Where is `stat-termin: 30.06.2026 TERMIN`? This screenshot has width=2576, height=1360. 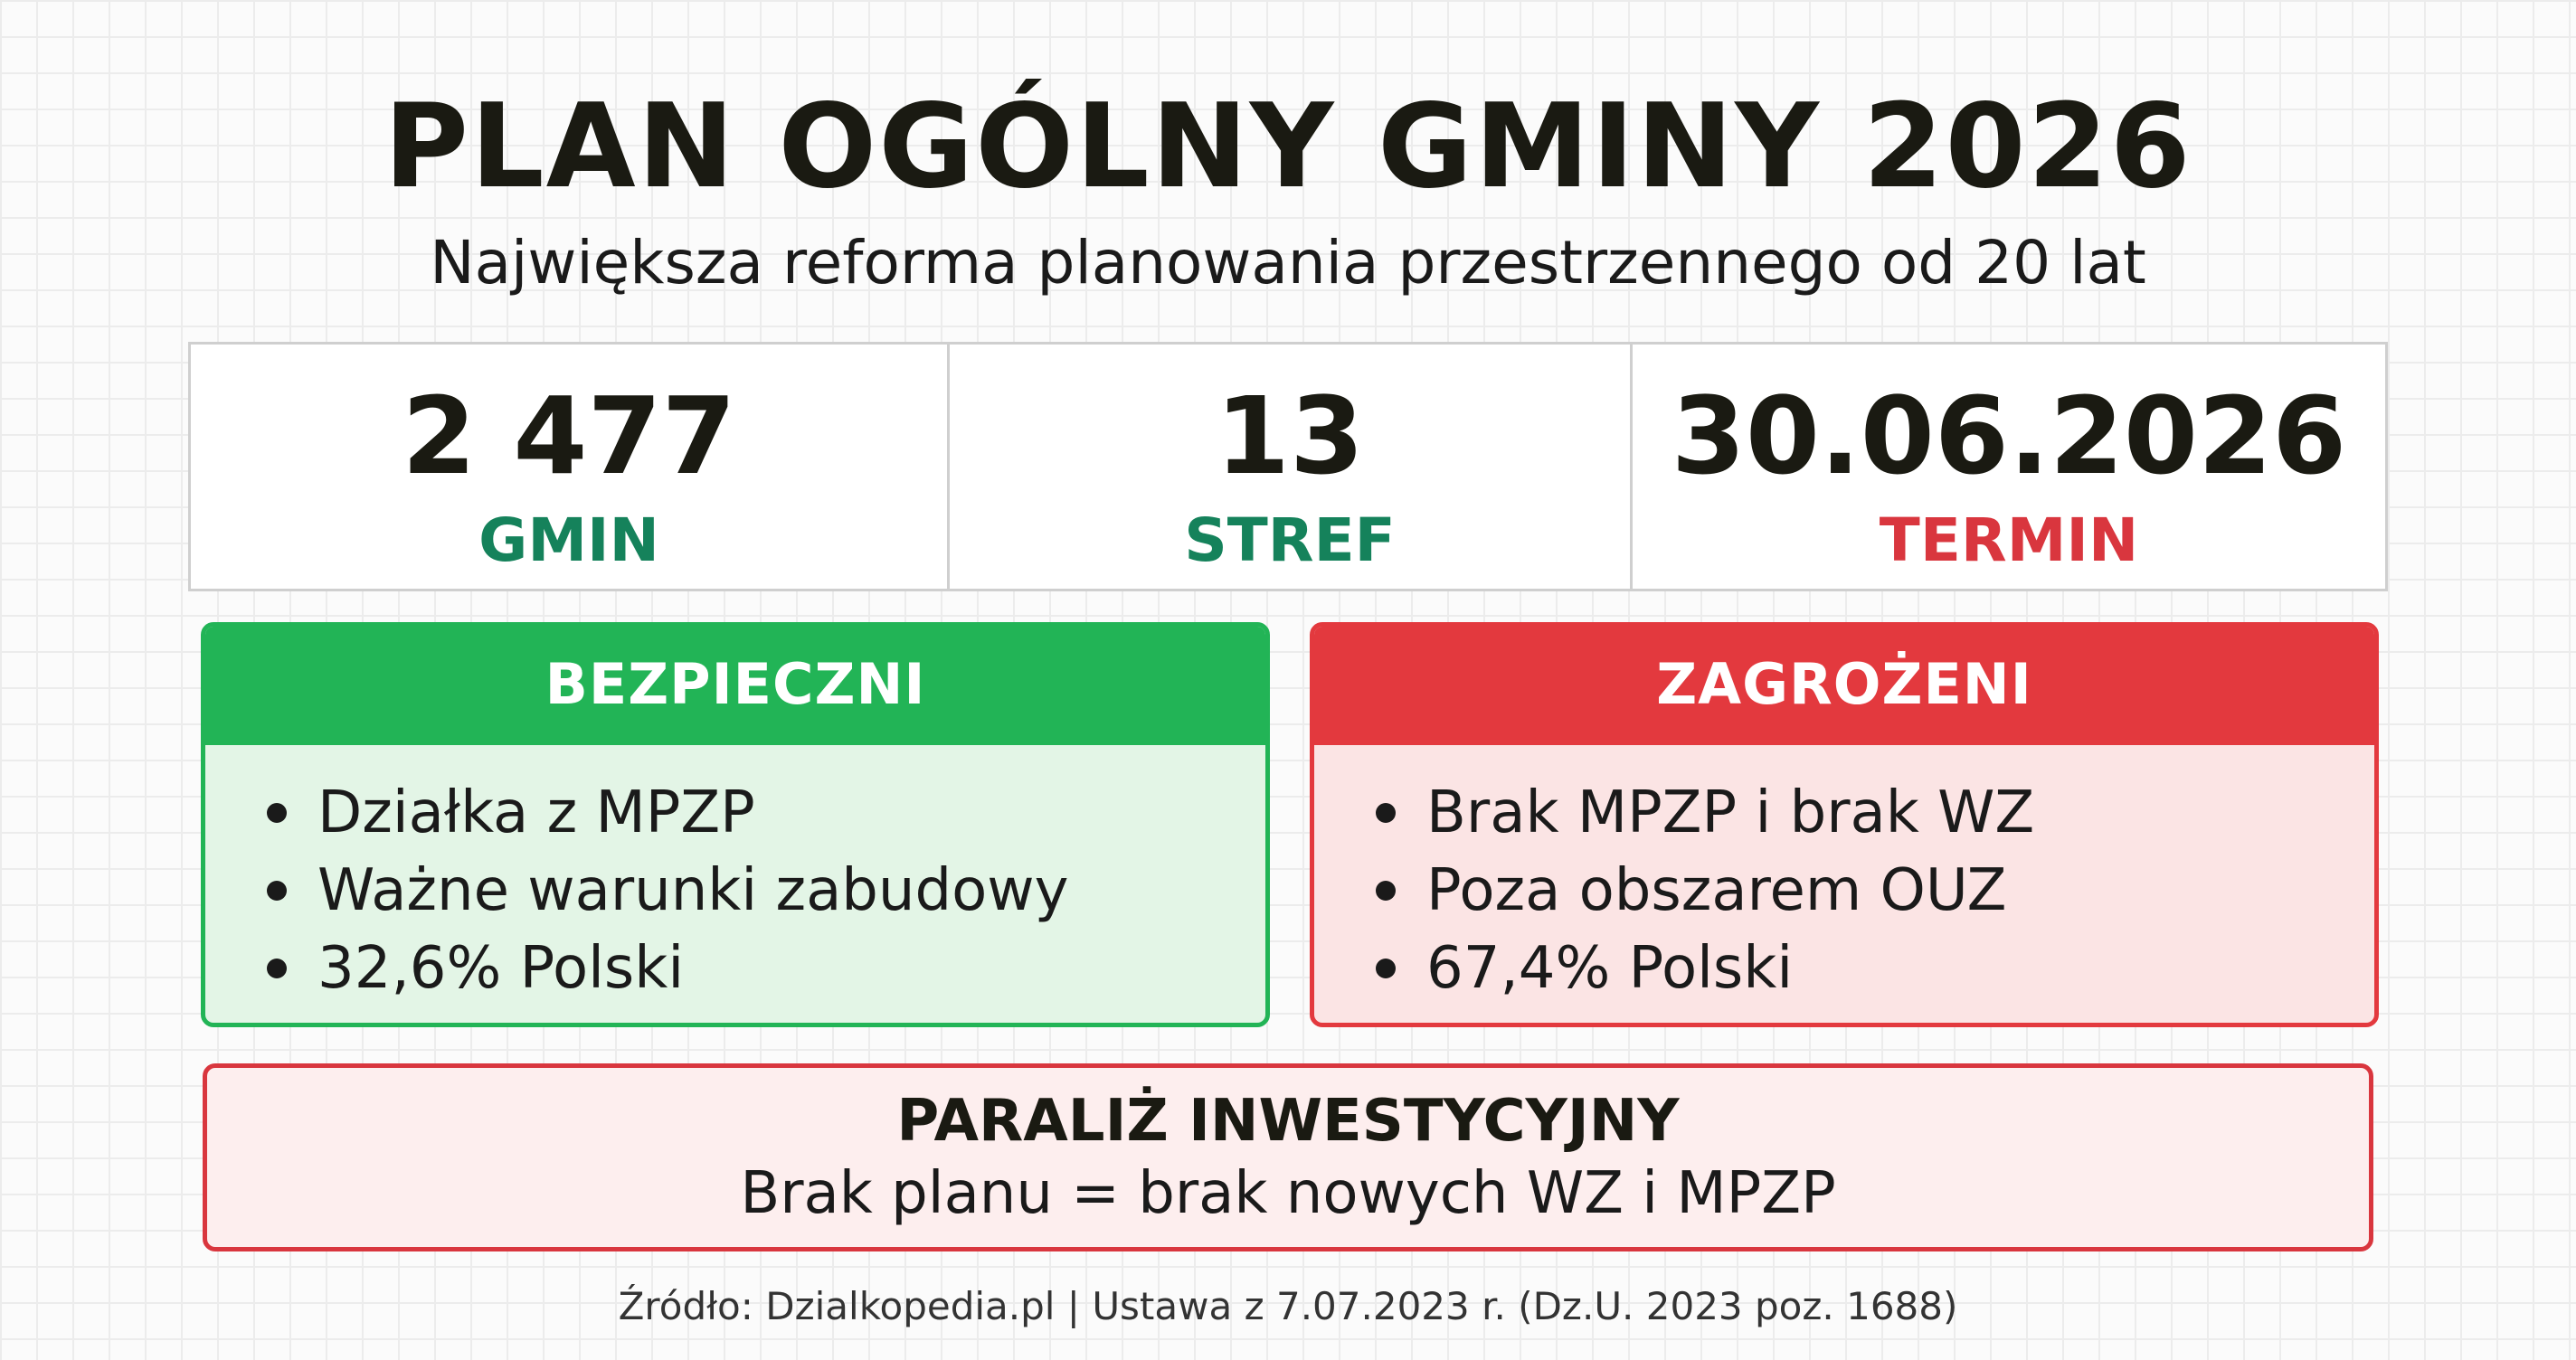 stat-termin: 30.06.2026 TERMIN is located at coordinates (2007, 467).